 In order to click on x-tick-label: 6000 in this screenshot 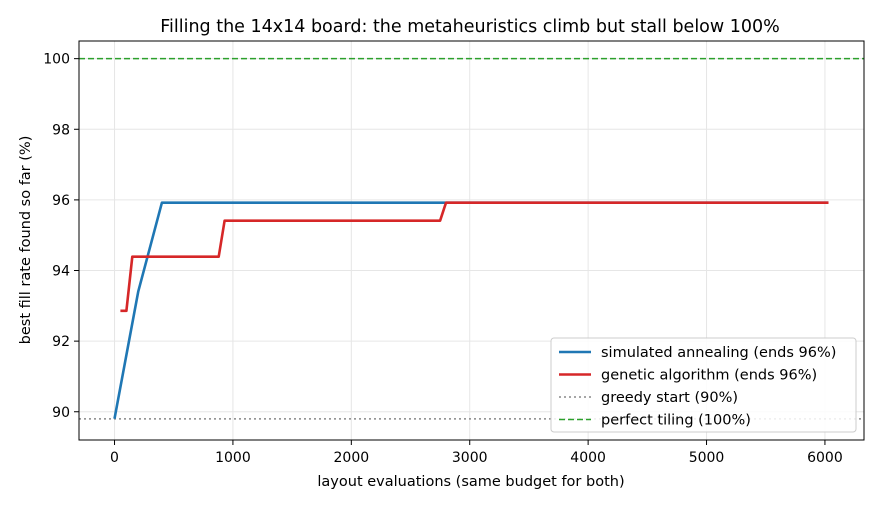, I will do `click(825, 458)`.